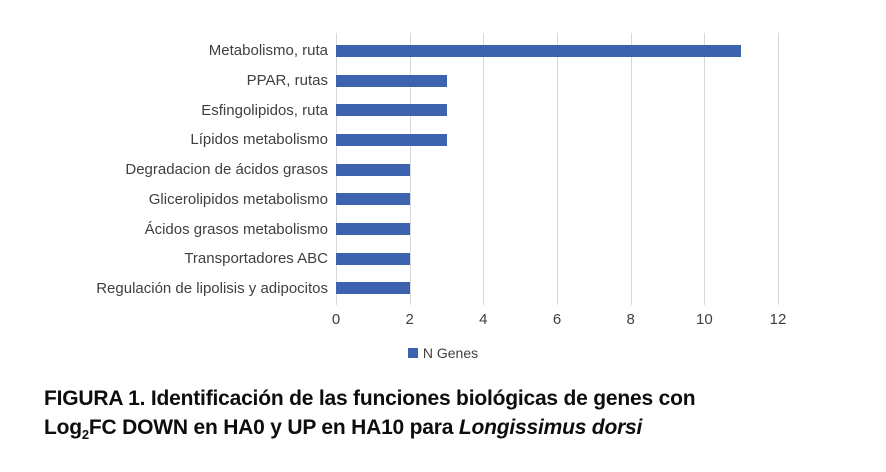  I want to click on category-label: Esfingolipidos, ruta, so click(264, 110).